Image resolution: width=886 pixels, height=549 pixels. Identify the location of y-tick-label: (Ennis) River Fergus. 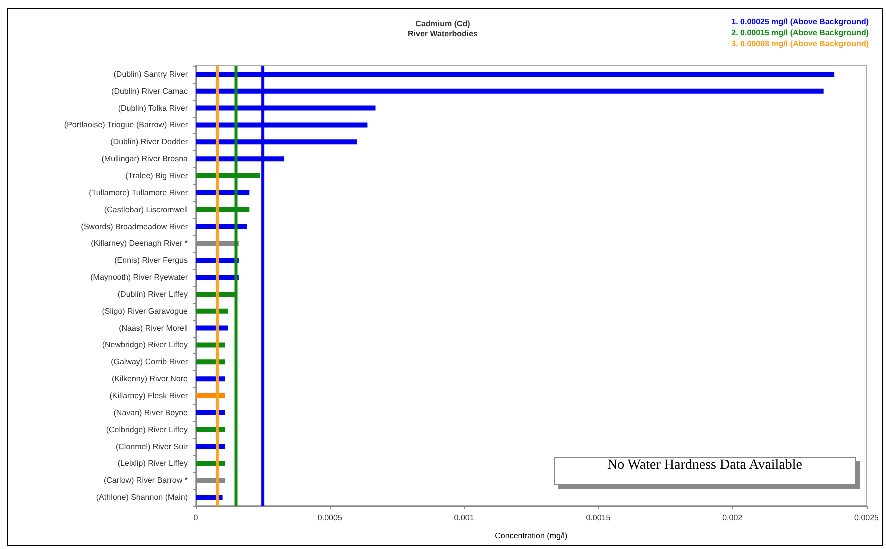
(151, 261).